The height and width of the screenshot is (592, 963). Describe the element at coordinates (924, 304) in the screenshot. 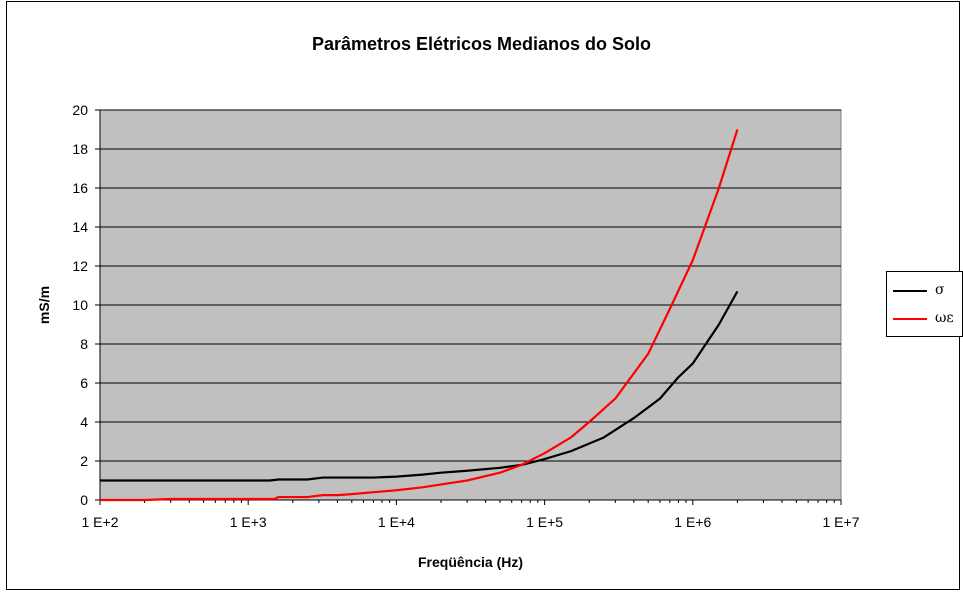

I see `legend: σ ωε` at that location.